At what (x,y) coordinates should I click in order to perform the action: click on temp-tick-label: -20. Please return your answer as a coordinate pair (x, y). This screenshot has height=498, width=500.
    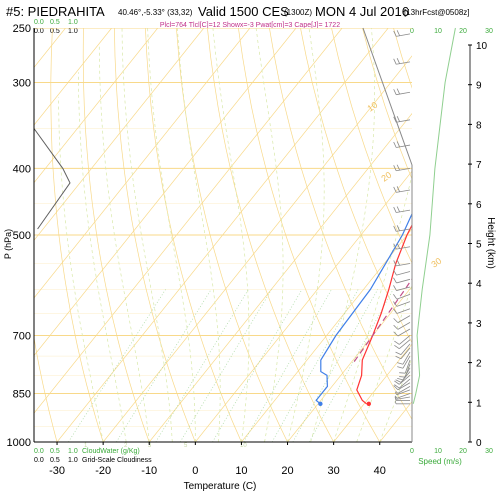
    Looking at the image, I should click on (103, 471).